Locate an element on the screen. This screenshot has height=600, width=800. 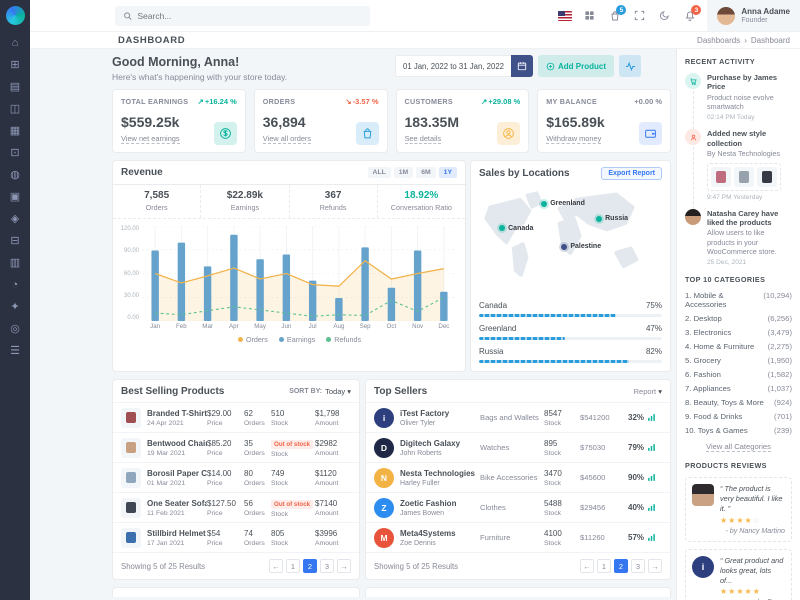
sidebar-nav-icon: ⌂ is located at coordinates (15, 43).